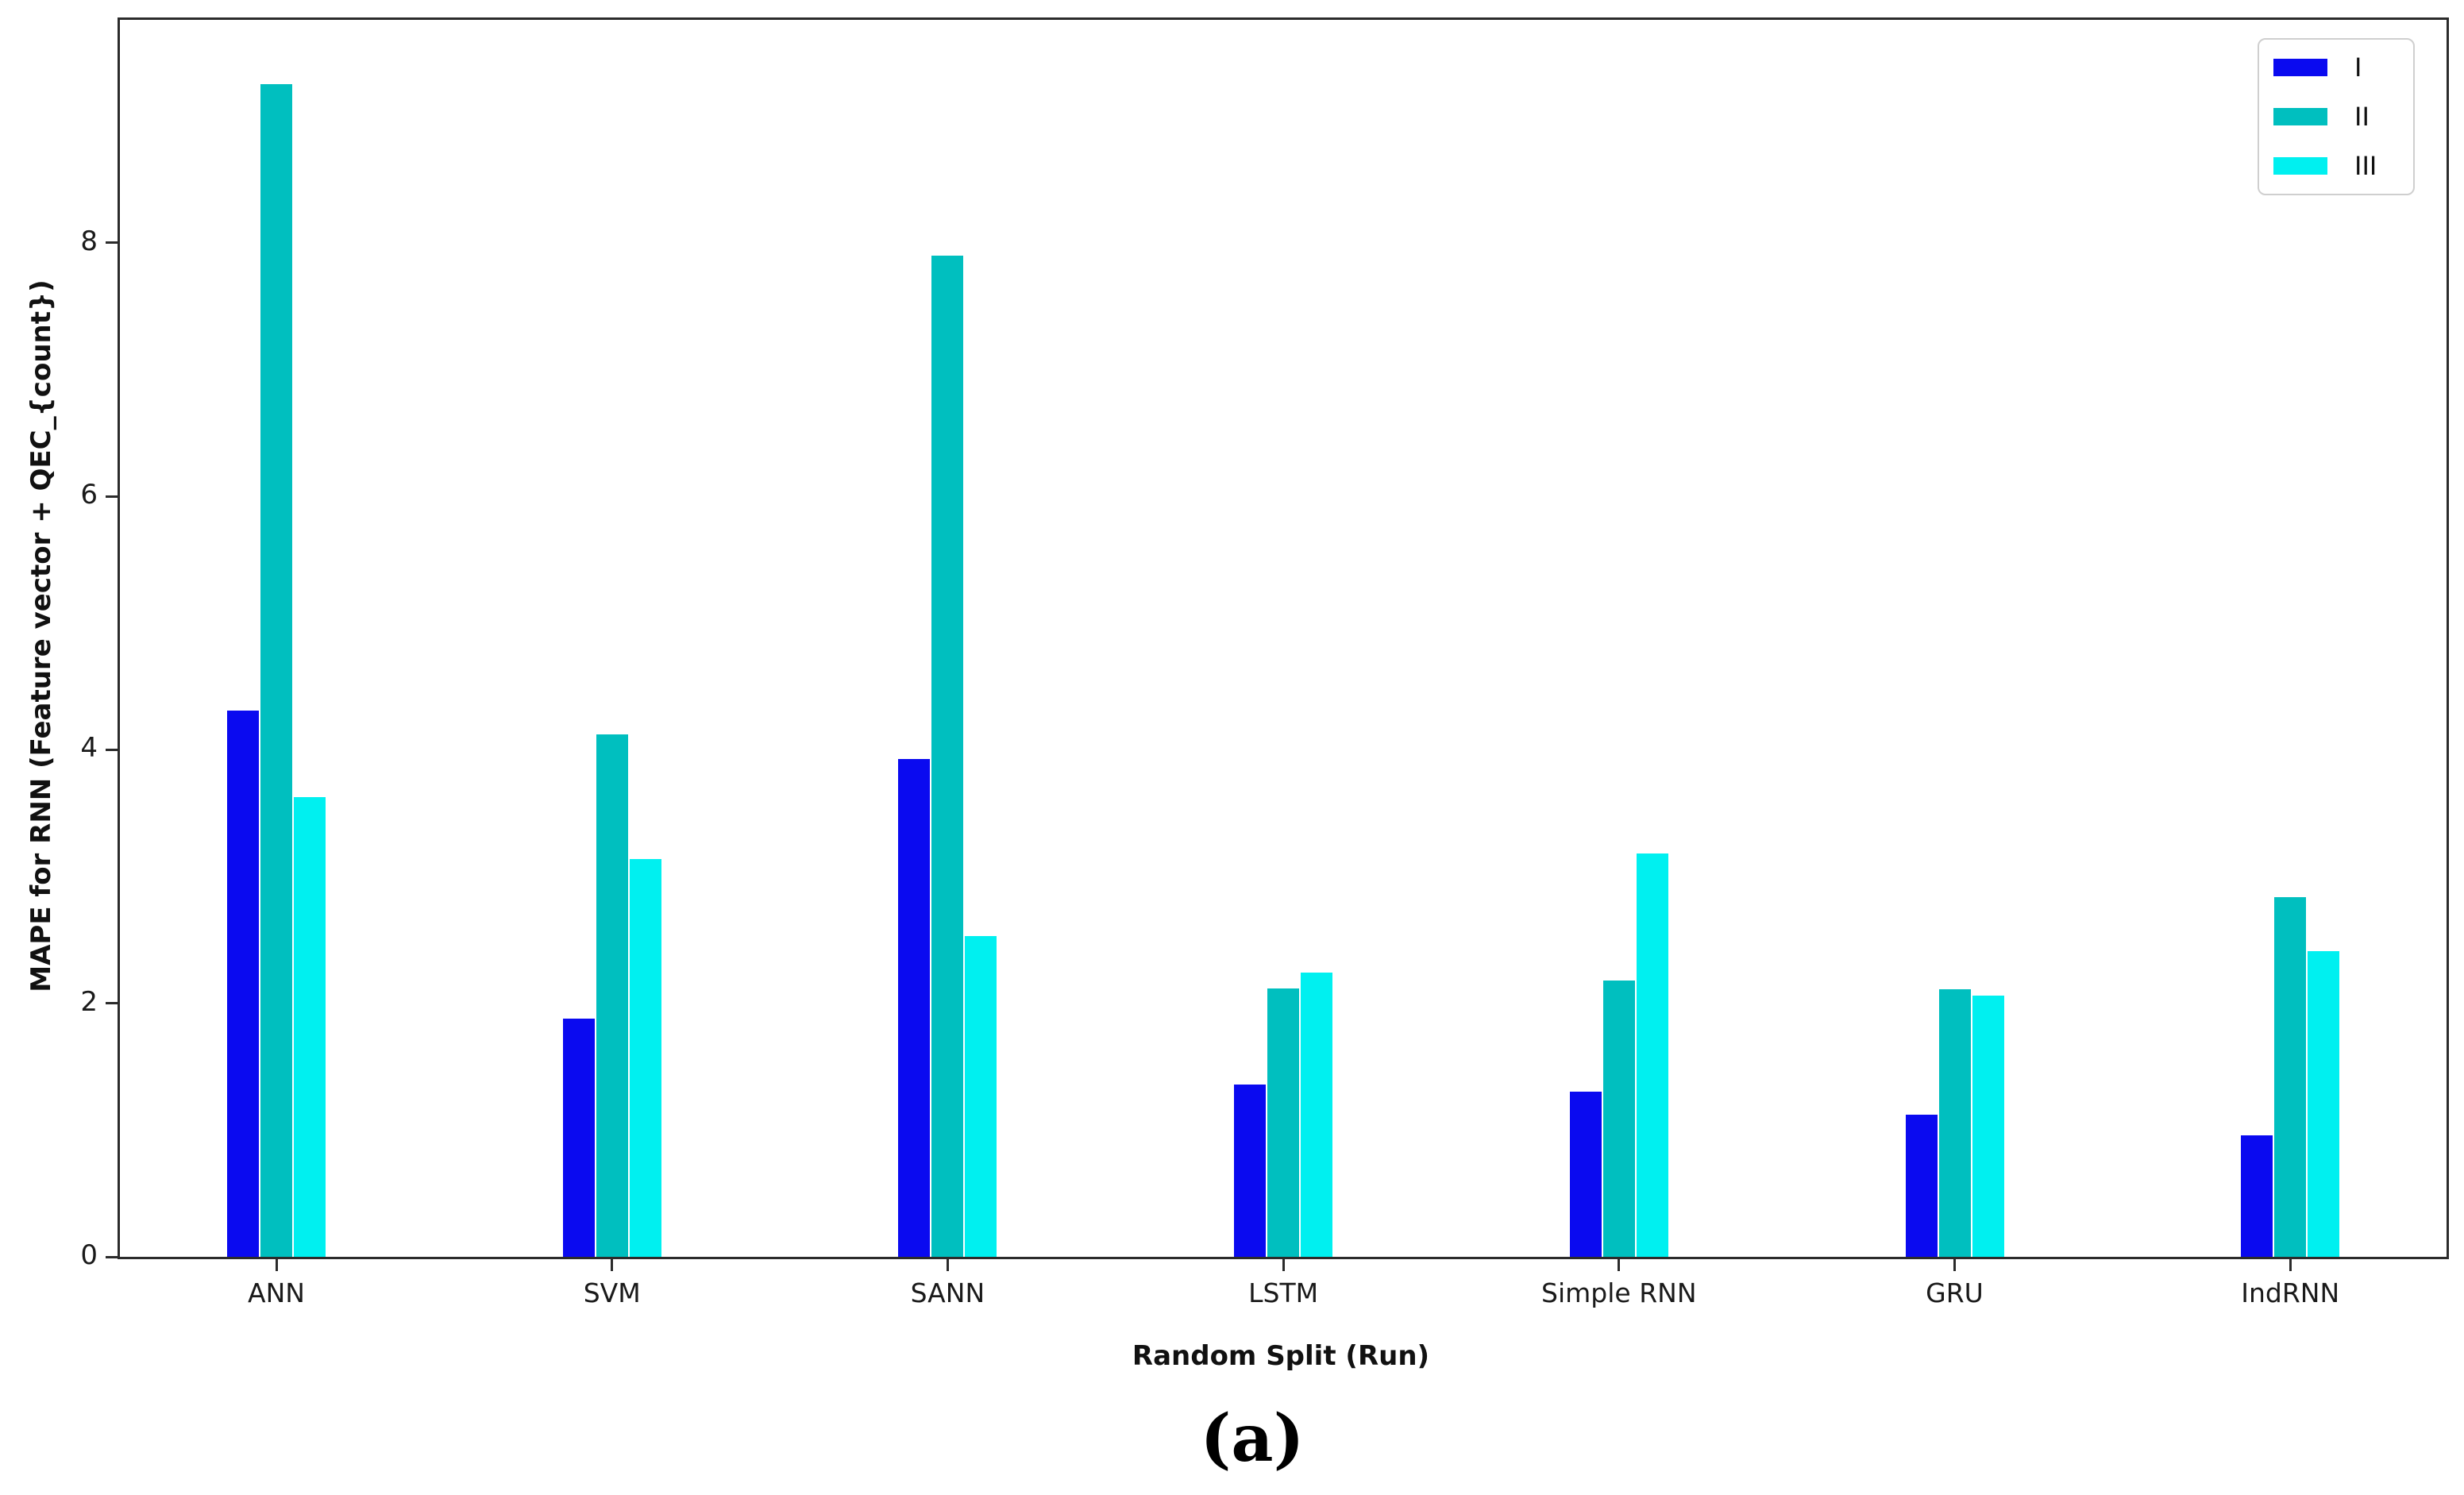 This screenshot has height=1495, width=2464. I want to click on bar-ii-lstm, so click(1283, 1122).